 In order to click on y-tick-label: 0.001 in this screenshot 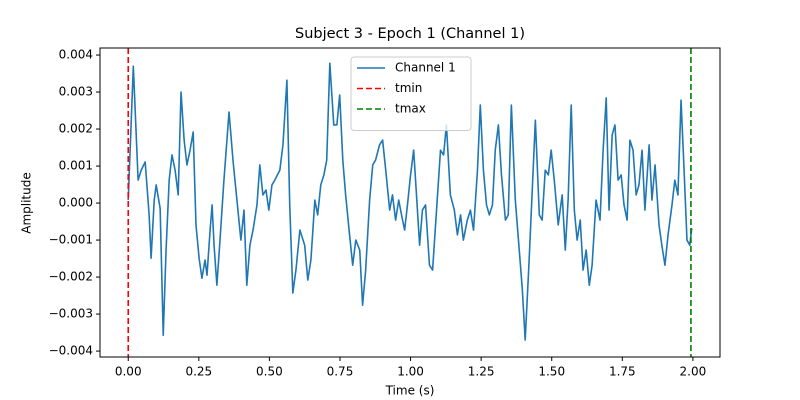, I will do `click(76, 166)`.